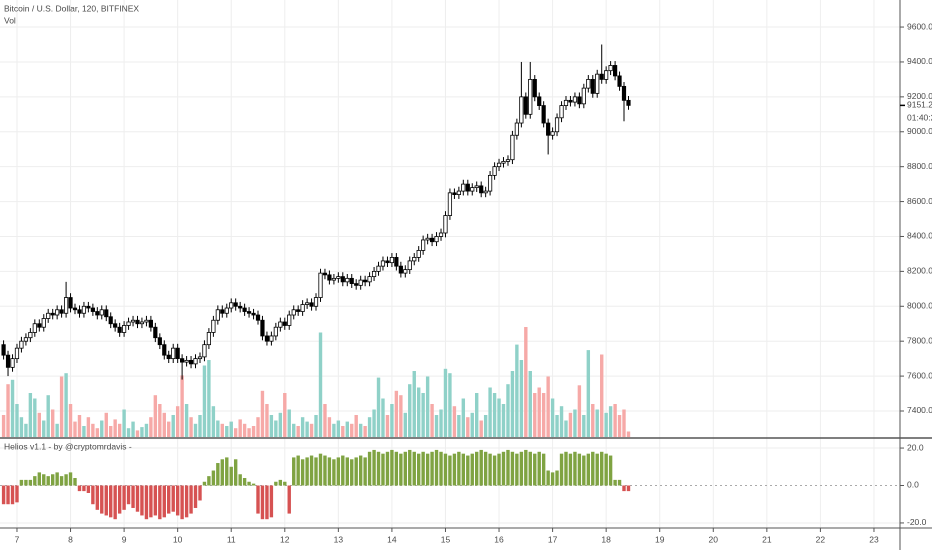  Describe the element at coordinates (919, 61) in the screenshot. I see `y-tick-label: 9400.0` at that location.